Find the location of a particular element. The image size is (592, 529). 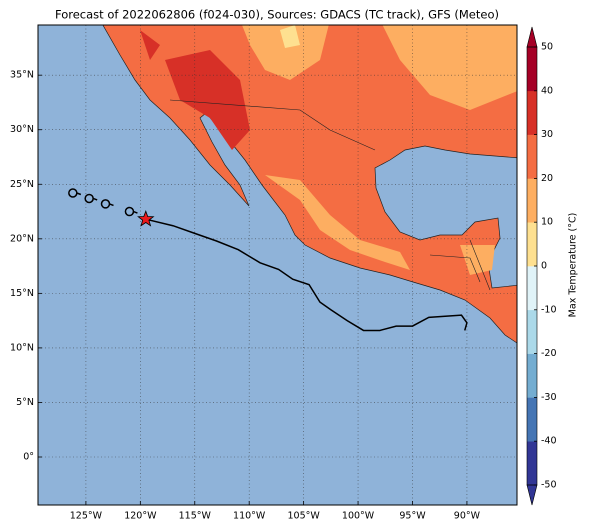

y-tick-label: 30°N is located at coordinates (22, 129).